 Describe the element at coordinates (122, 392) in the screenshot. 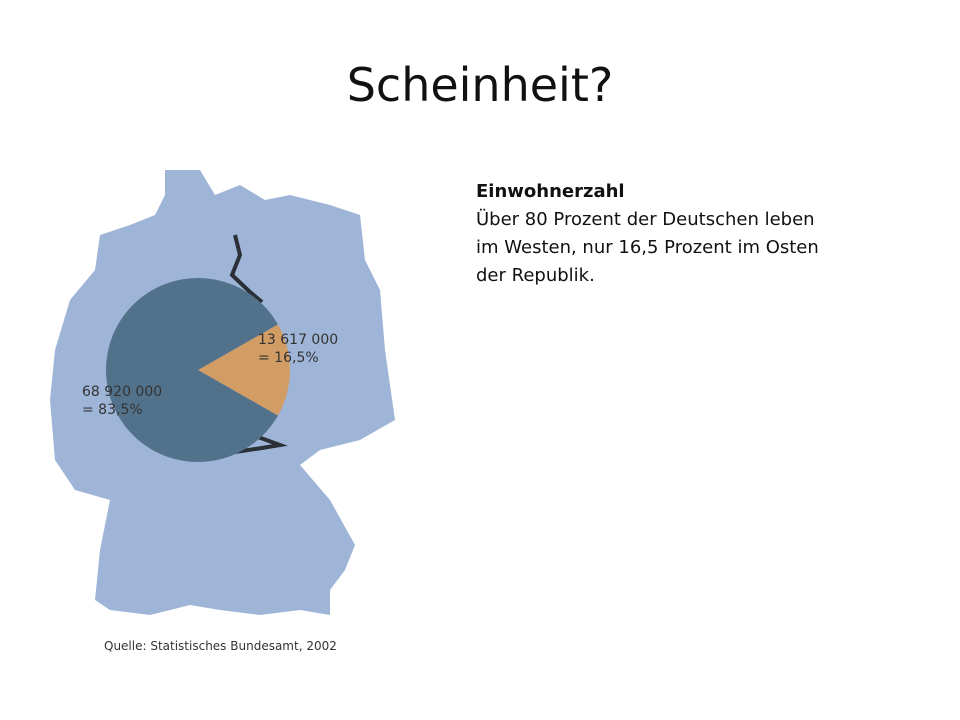

I see `value-label: 68 920 000` at that location.